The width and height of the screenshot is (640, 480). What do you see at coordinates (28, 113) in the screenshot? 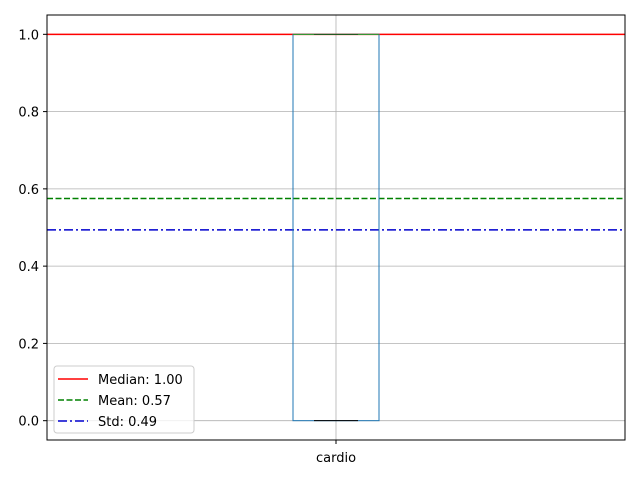
I see `y-tick-label-4: 0.8` at bounding box center [28, 113].